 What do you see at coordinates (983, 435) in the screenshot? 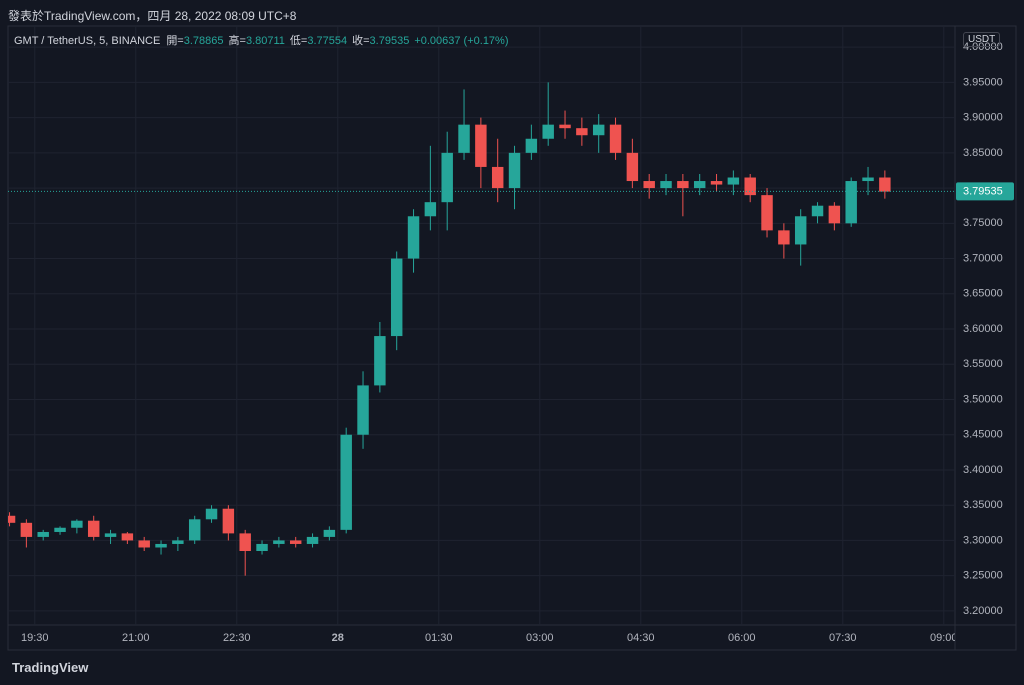
I see `y-tick-label: 3.45000` at bounding box center [983, 435].